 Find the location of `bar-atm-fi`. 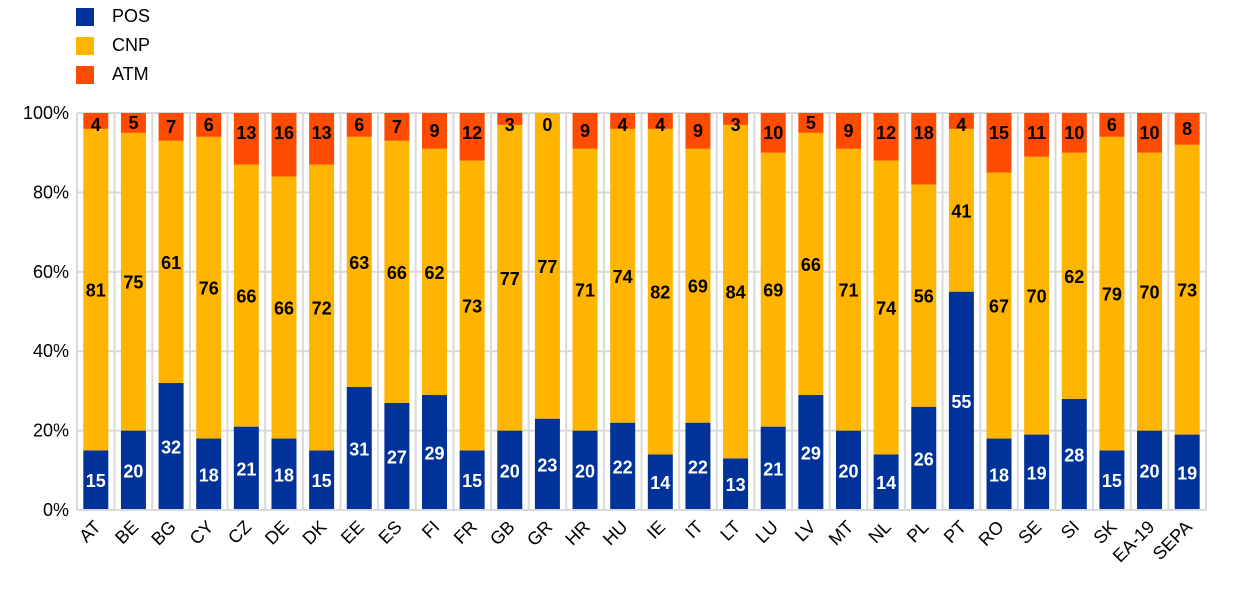

bar-atm-fi is located at coordinates (435, 131).